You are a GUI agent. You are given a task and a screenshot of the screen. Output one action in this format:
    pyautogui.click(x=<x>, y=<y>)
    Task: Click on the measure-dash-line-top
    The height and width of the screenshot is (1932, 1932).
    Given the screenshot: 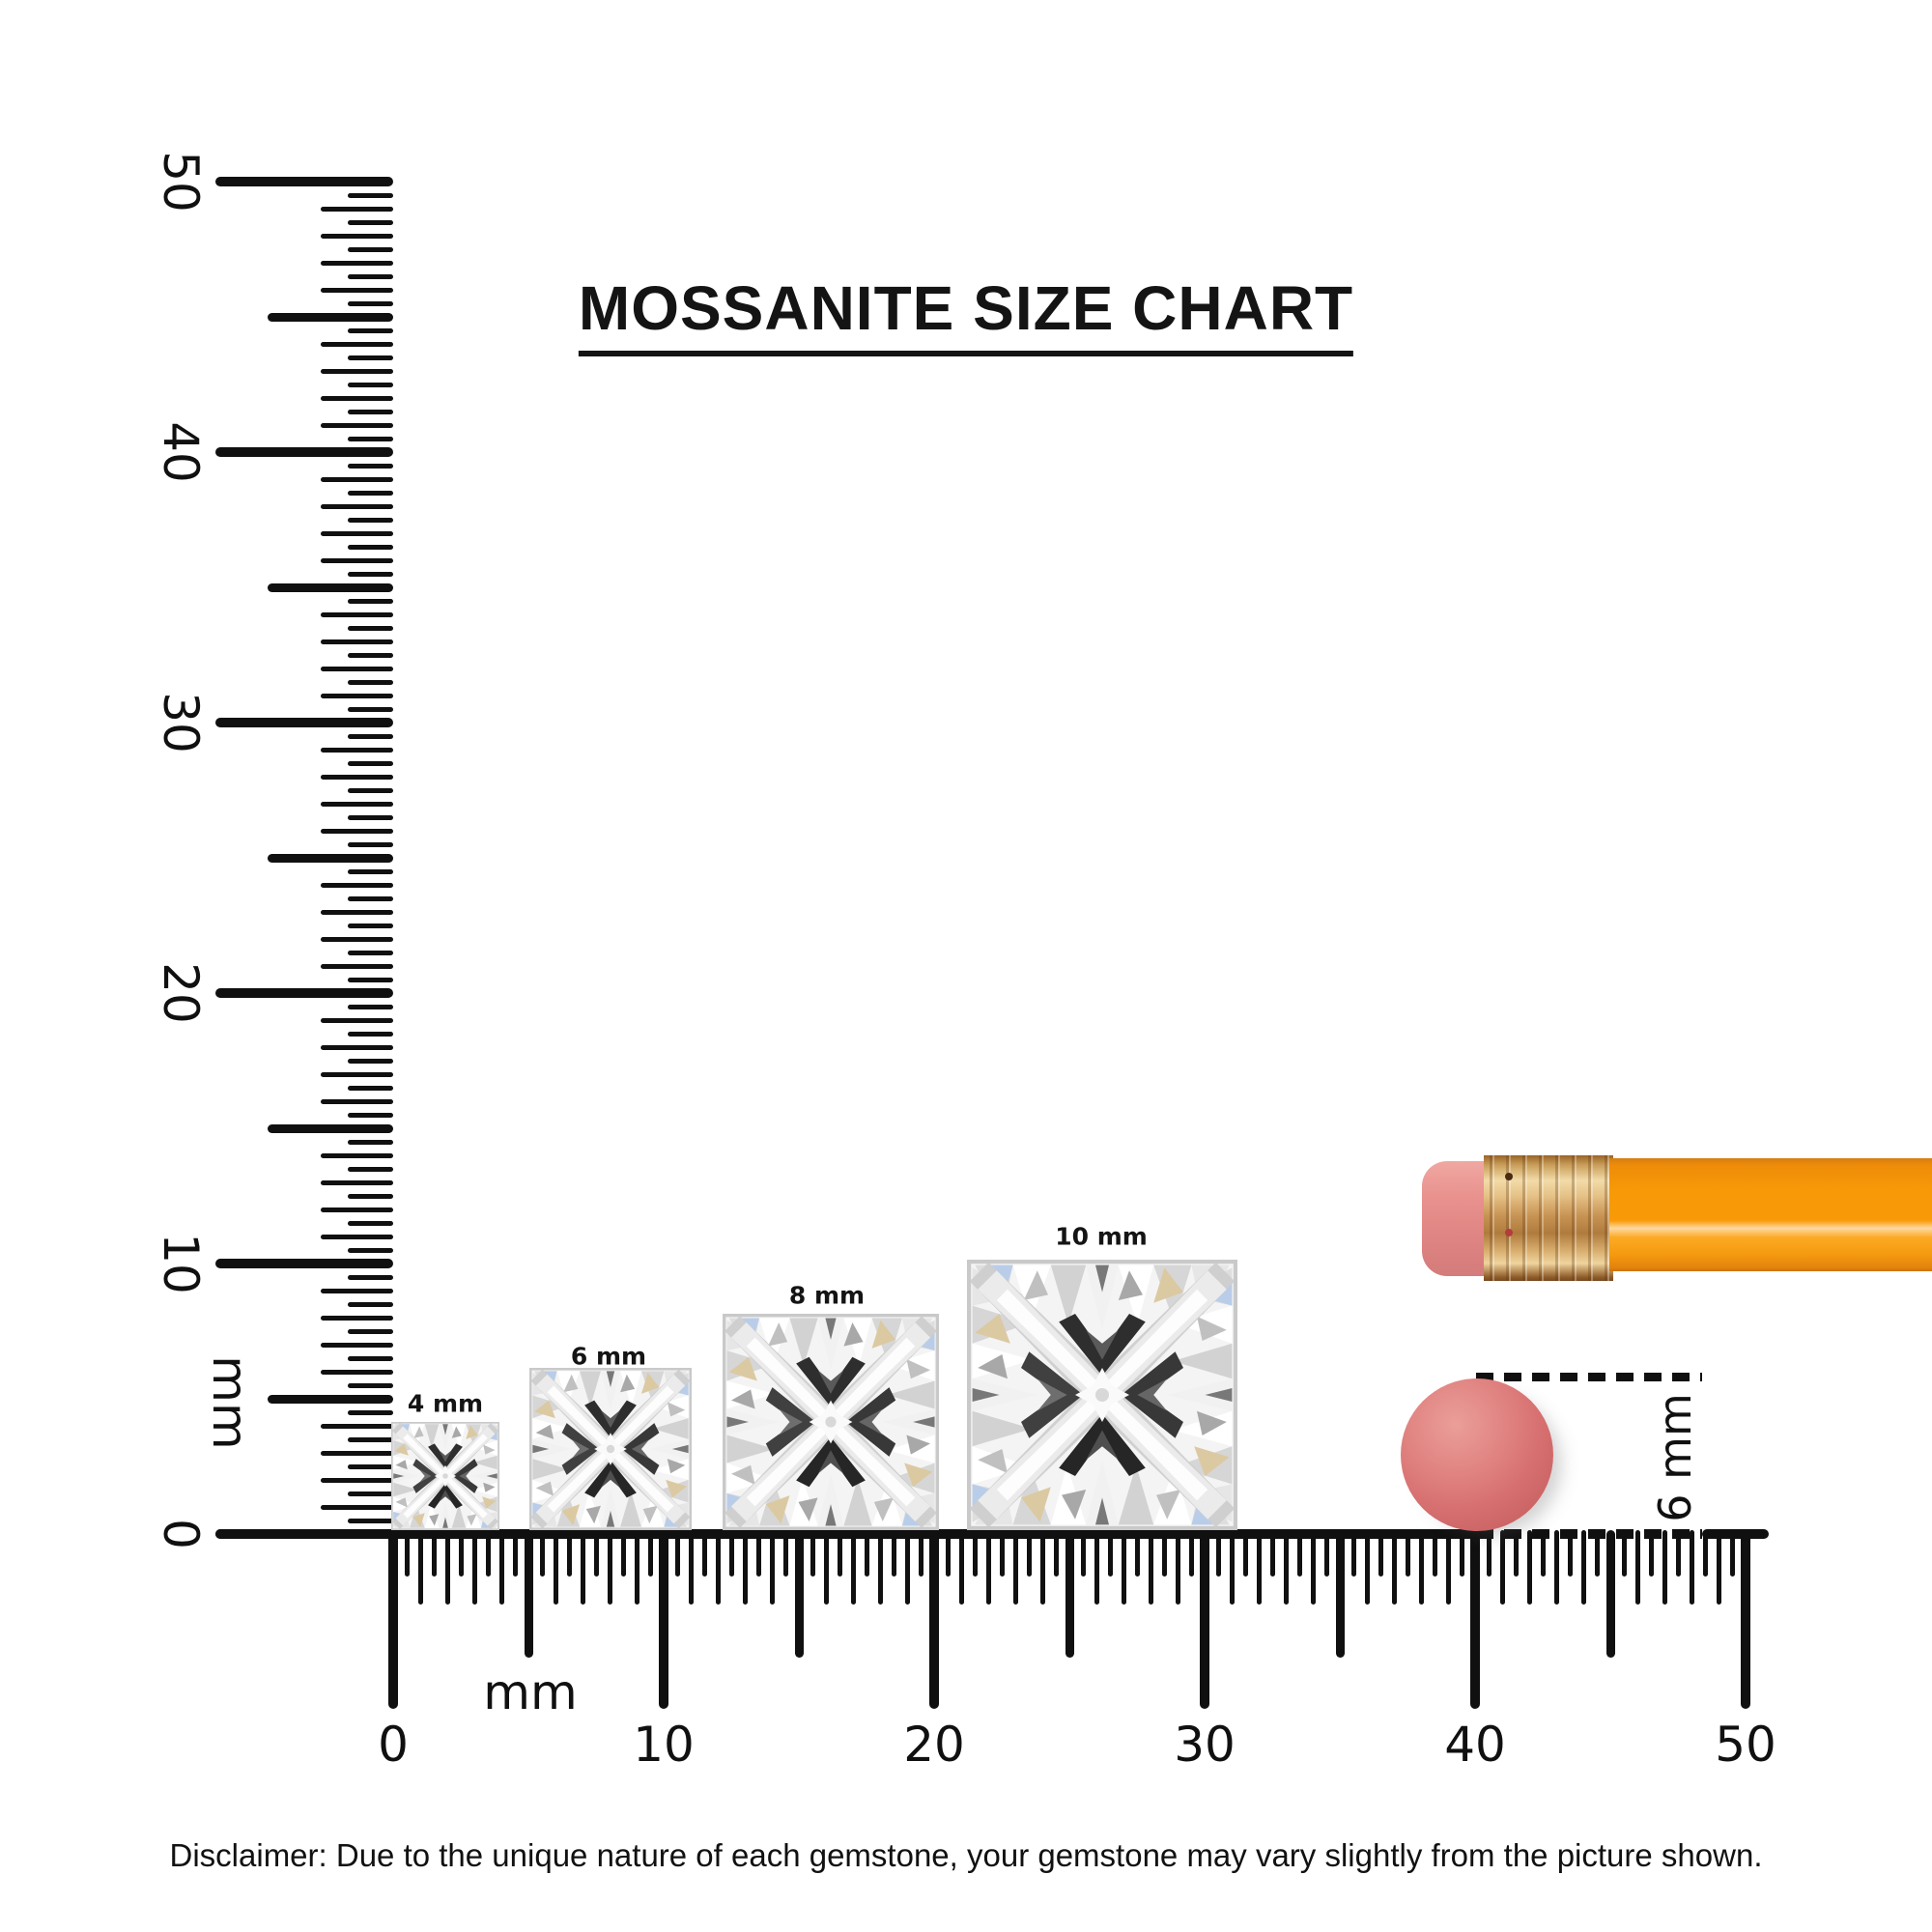 What is the action you would take?
    pyautogui.click(x=1589, y=1377)
    